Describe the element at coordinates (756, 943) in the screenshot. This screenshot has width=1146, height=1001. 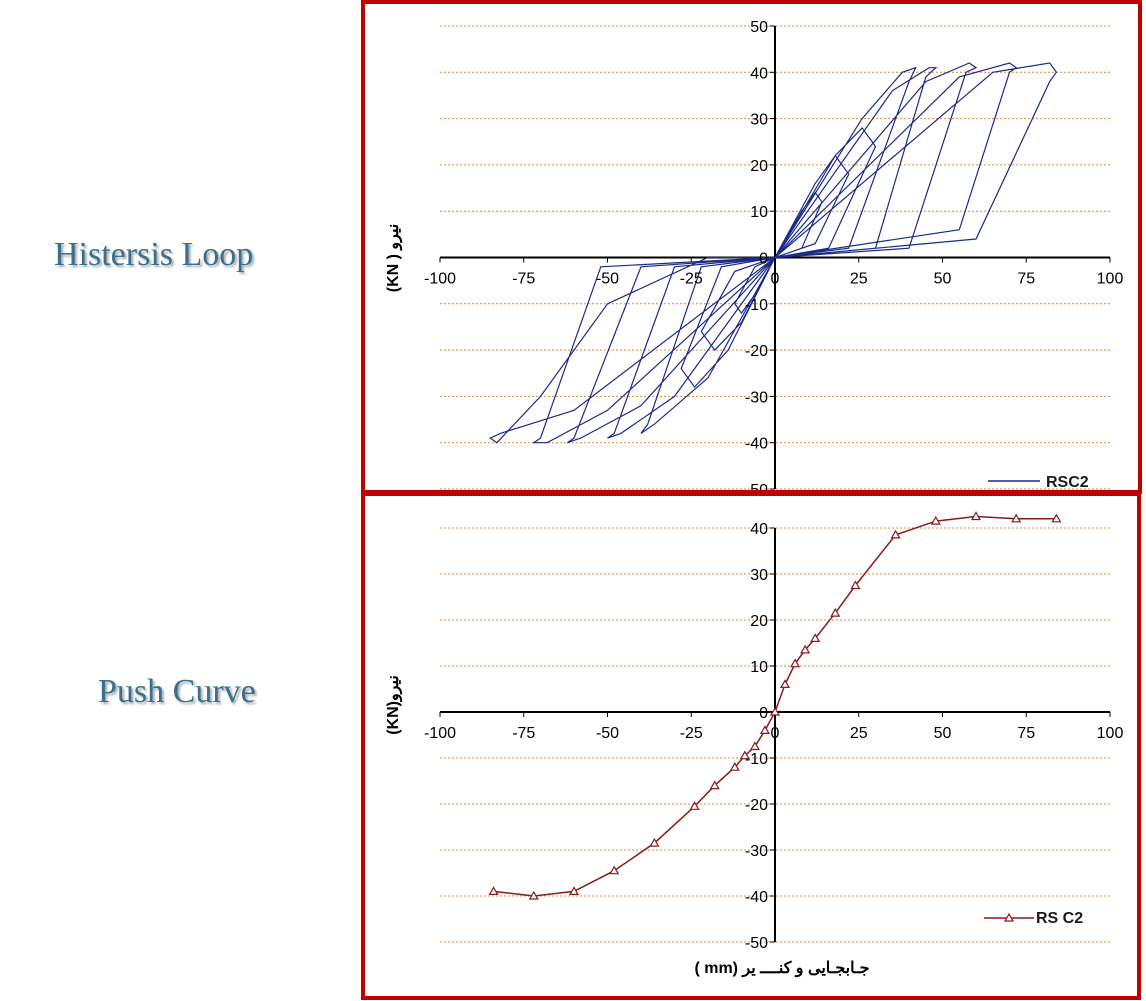
I see `y-tick-label: -50` at that location.